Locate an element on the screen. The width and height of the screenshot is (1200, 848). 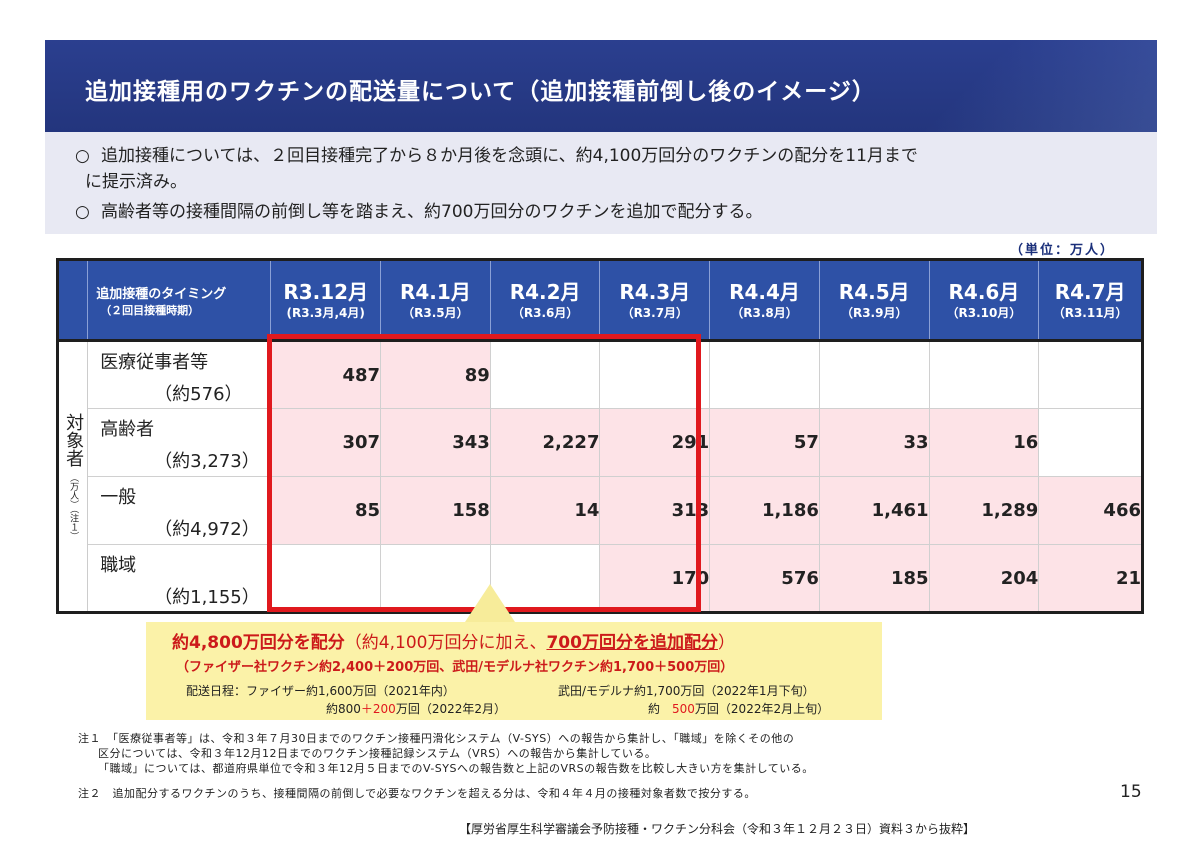
col-header-label: R4.7月 is located at coordinates (1090, 292).